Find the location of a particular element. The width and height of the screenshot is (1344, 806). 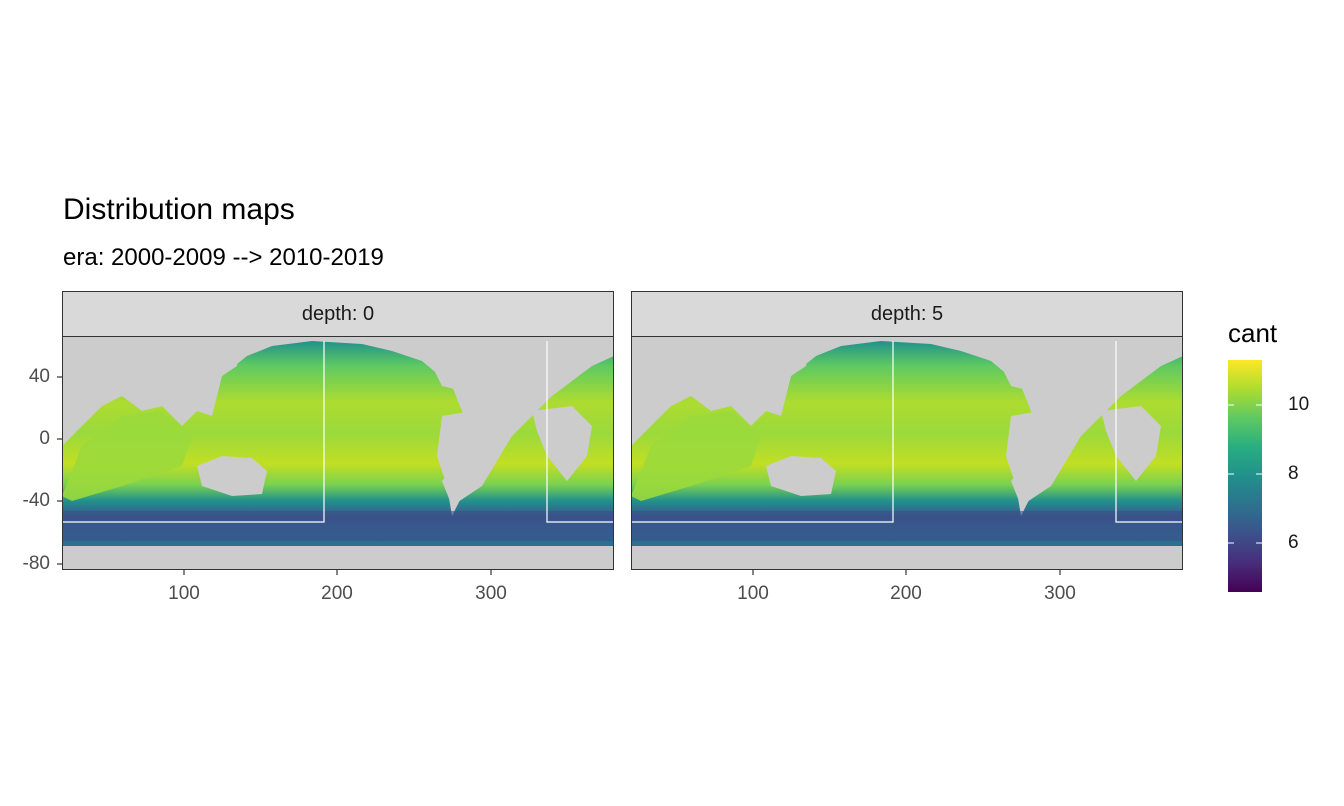

legend-label: 6 is located at coordinates (1293, 542).